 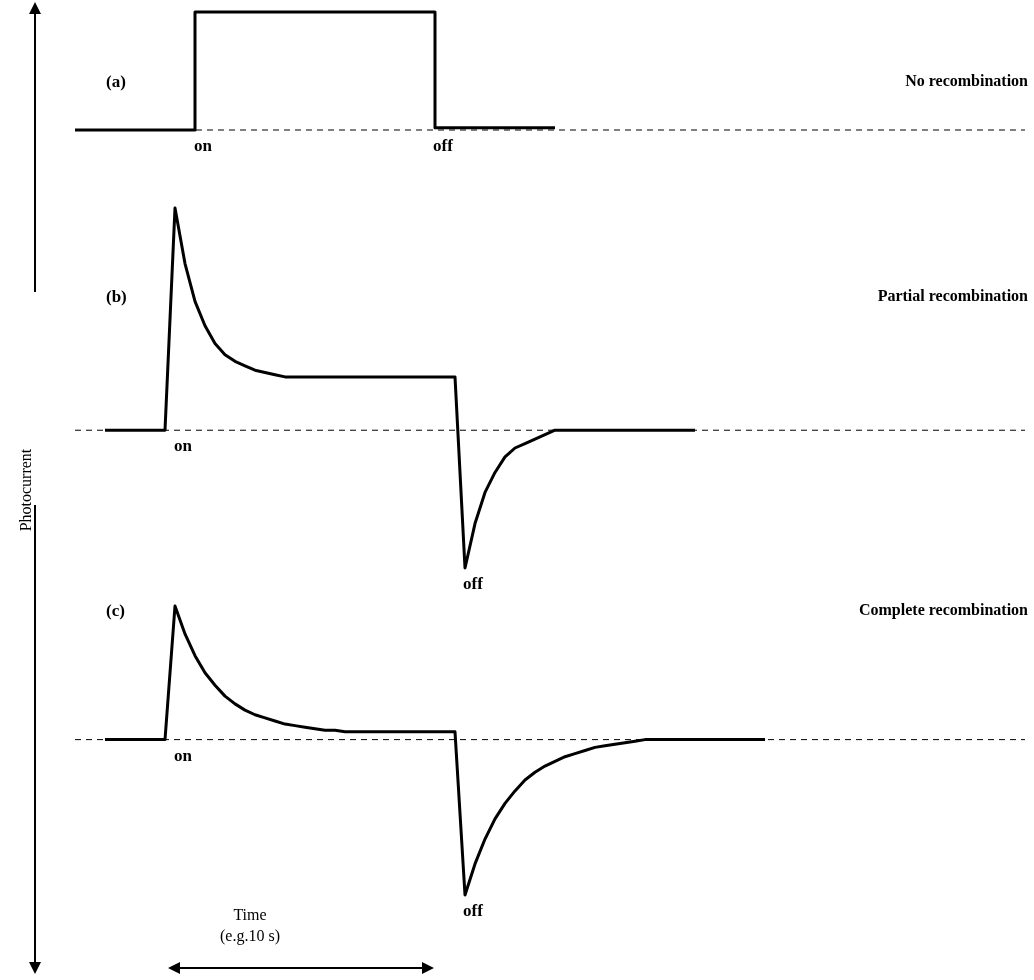 What do you see at coordinates (943, 610) in the screenshot?
I see `chart-subtitle: Complete recombination` at bounding box center [943, 610].